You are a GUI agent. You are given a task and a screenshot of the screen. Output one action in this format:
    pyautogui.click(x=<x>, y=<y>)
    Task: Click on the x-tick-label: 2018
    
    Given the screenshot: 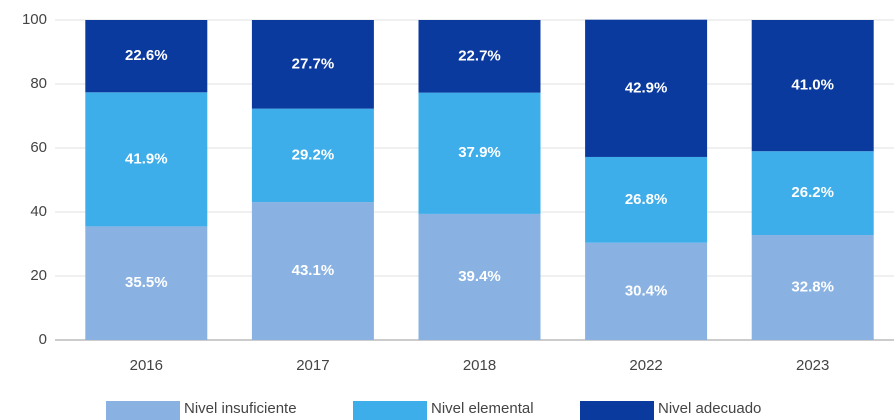 What is the action you would take?
    pyautogui.click(x=479, y=365)
    